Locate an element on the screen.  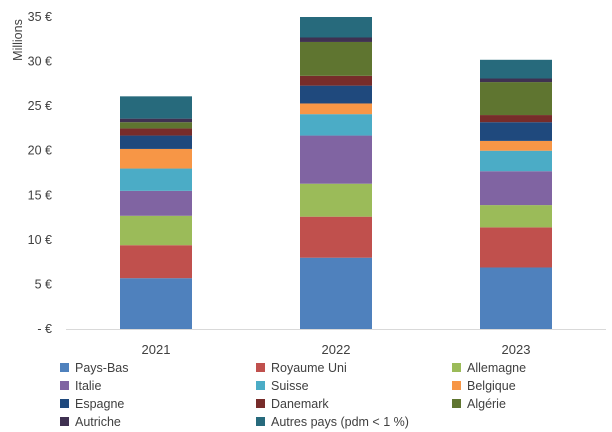
y-tick-label: 10 € is located at coordinates (40, 240).